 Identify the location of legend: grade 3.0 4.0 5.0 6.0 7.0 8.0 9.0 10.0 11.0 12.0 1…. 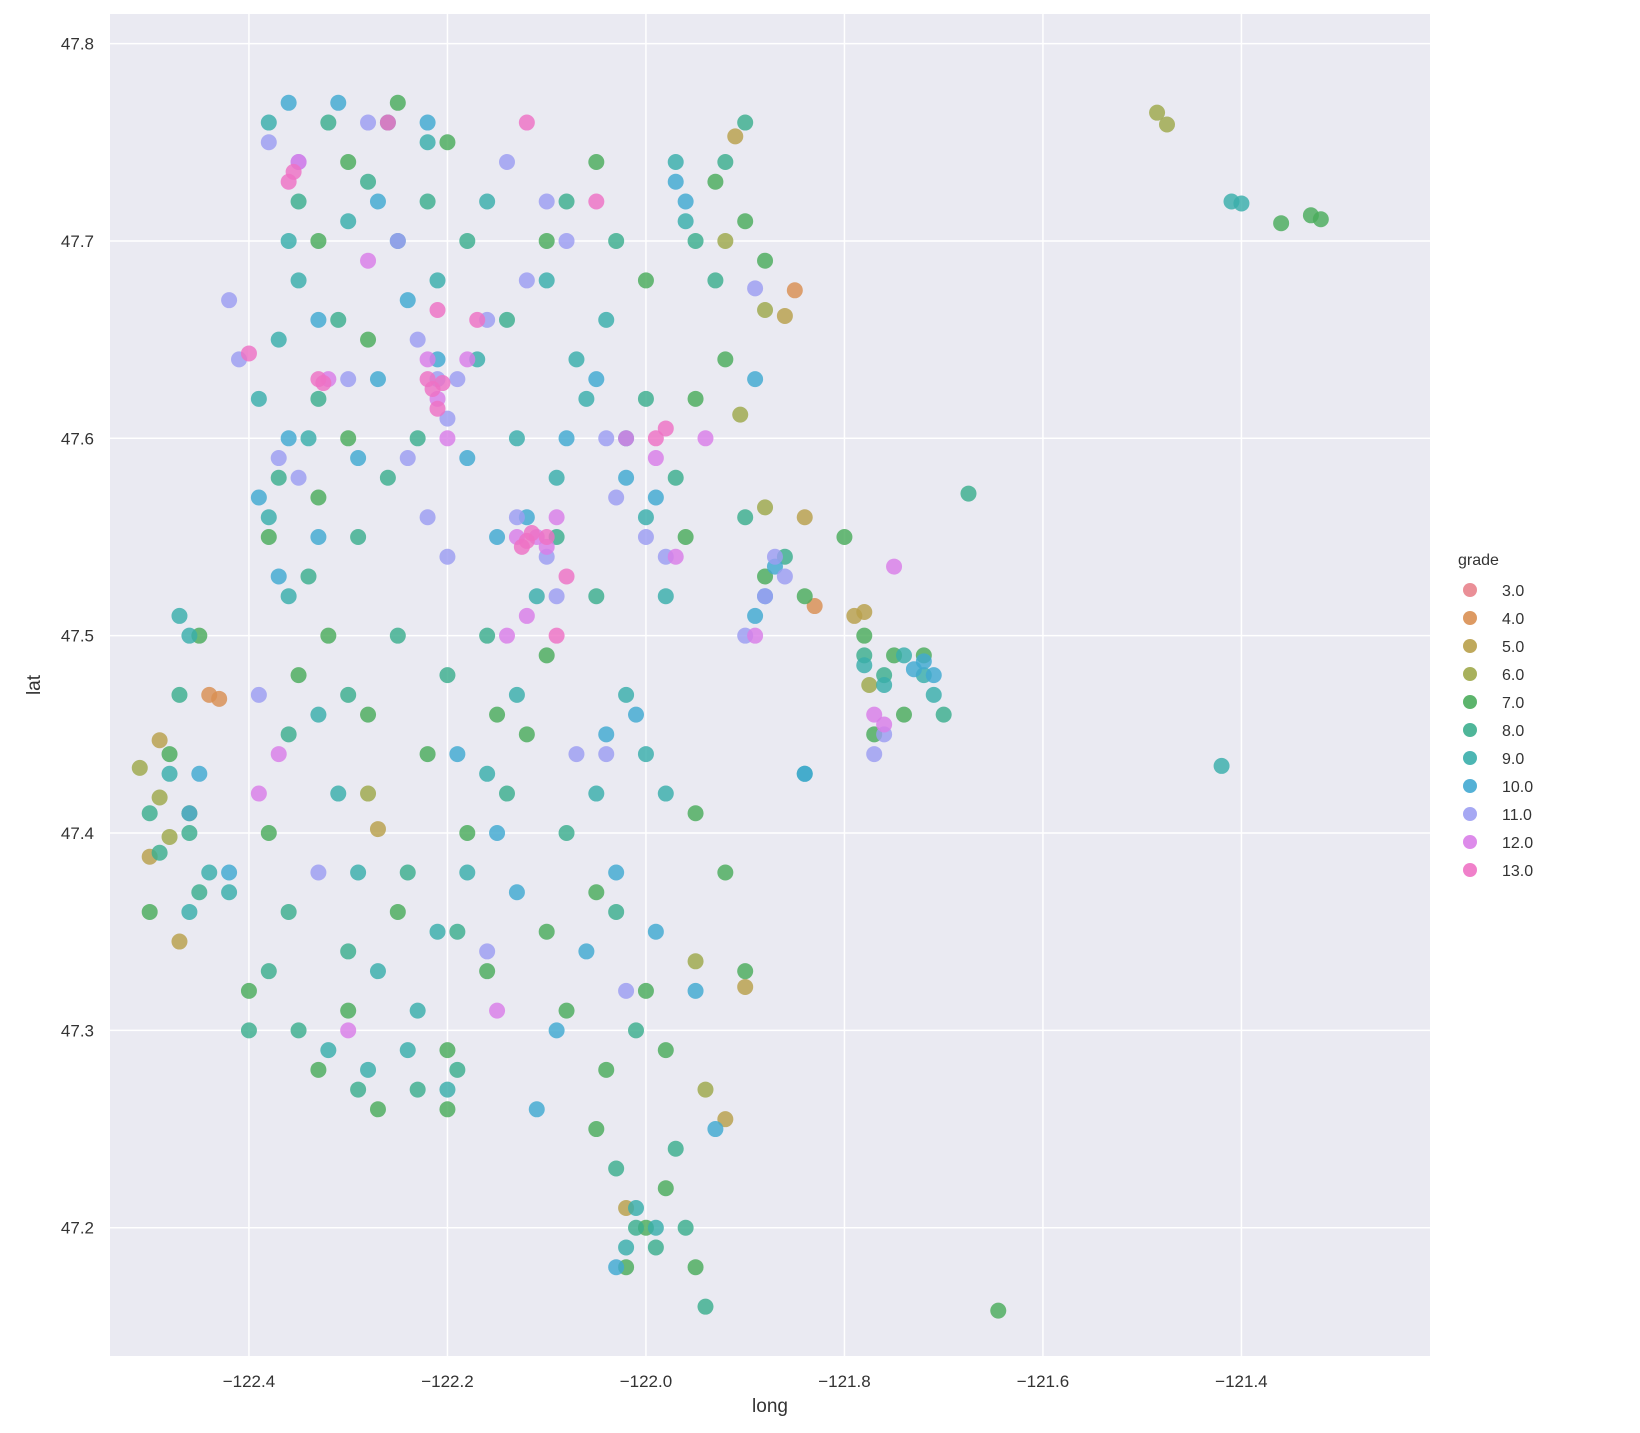
(1495, 716).